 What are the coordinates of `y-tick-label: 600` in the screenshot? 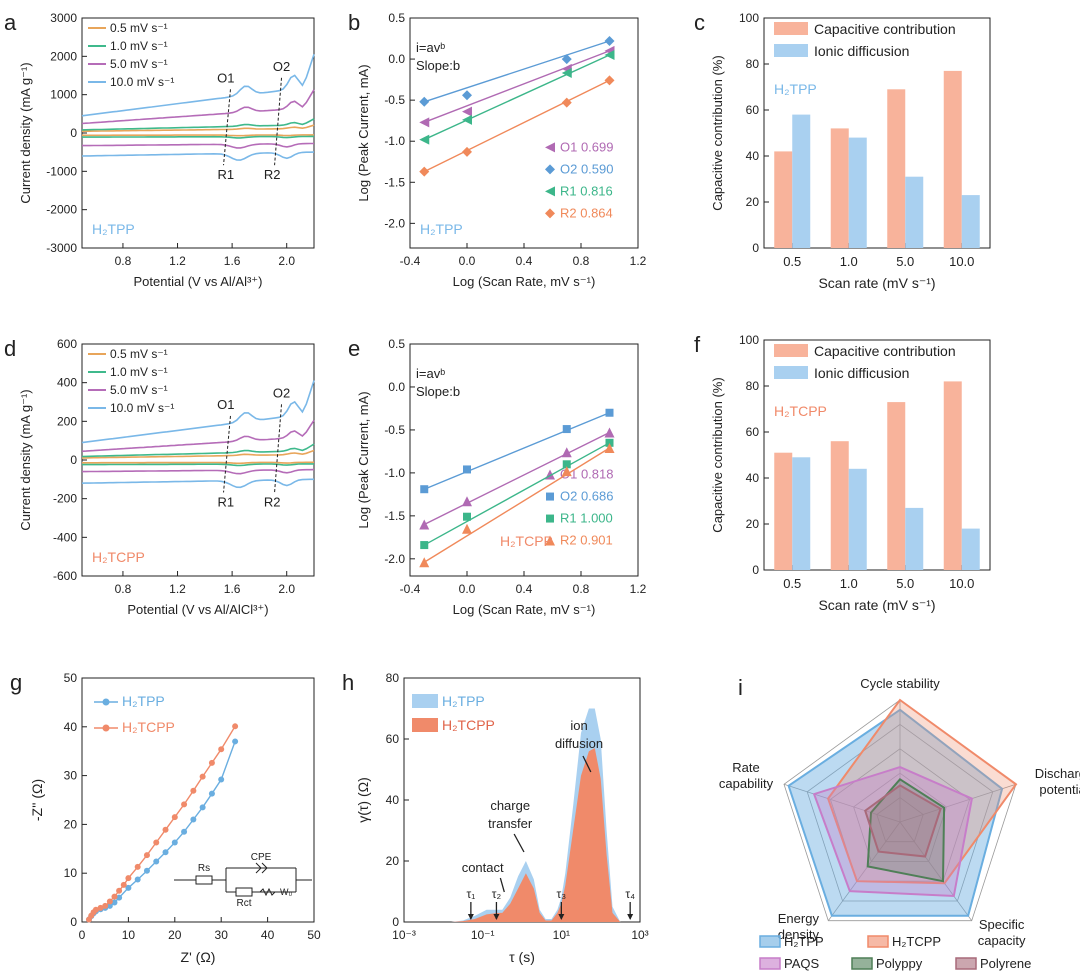 It's located at (67, 344).